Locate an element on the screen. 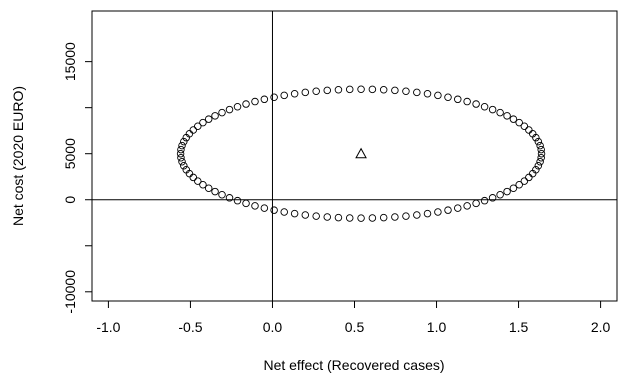 This screenshot has width=619, height=375. x-tick-label: -0.5 is located at coordinates (190, 327).